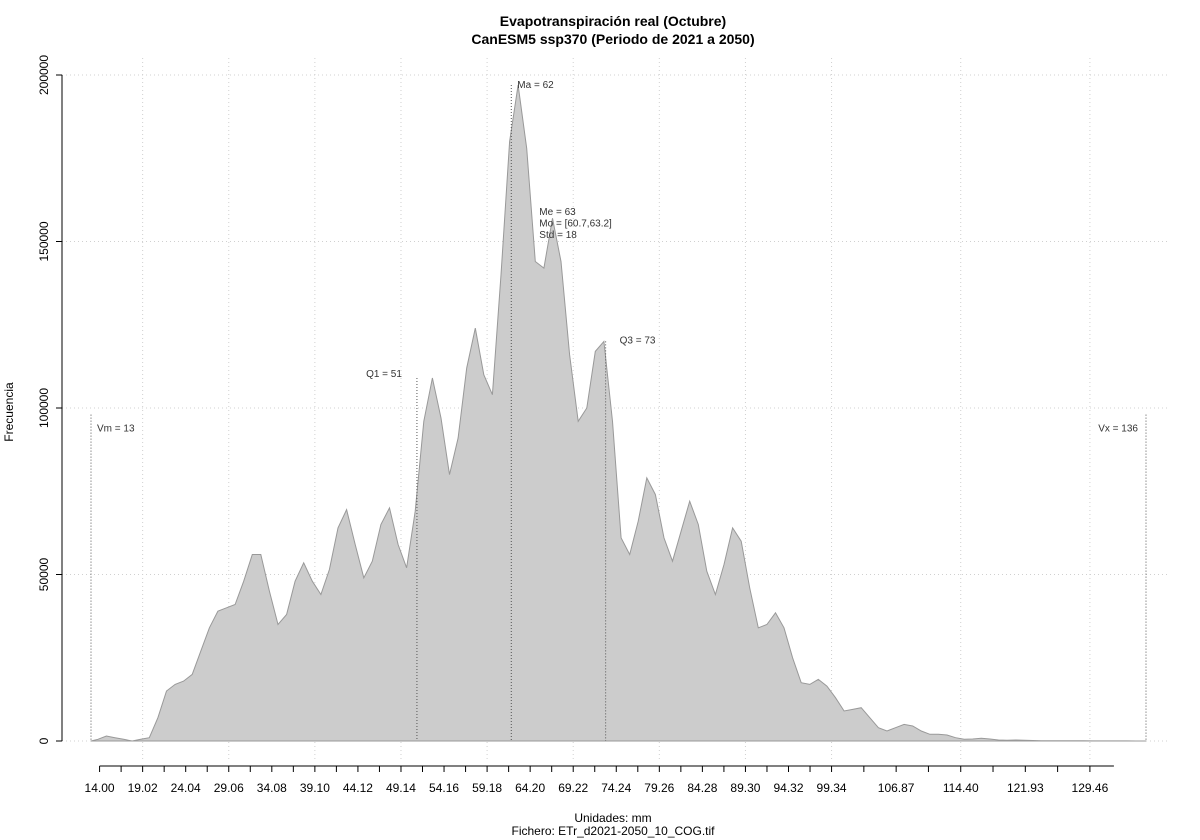 The image size is (1200, 840). What do you see at coordinates (229, 788) in the screenshot?
I see `x-tick-label: 29.06` at bounding box center [229, 788].